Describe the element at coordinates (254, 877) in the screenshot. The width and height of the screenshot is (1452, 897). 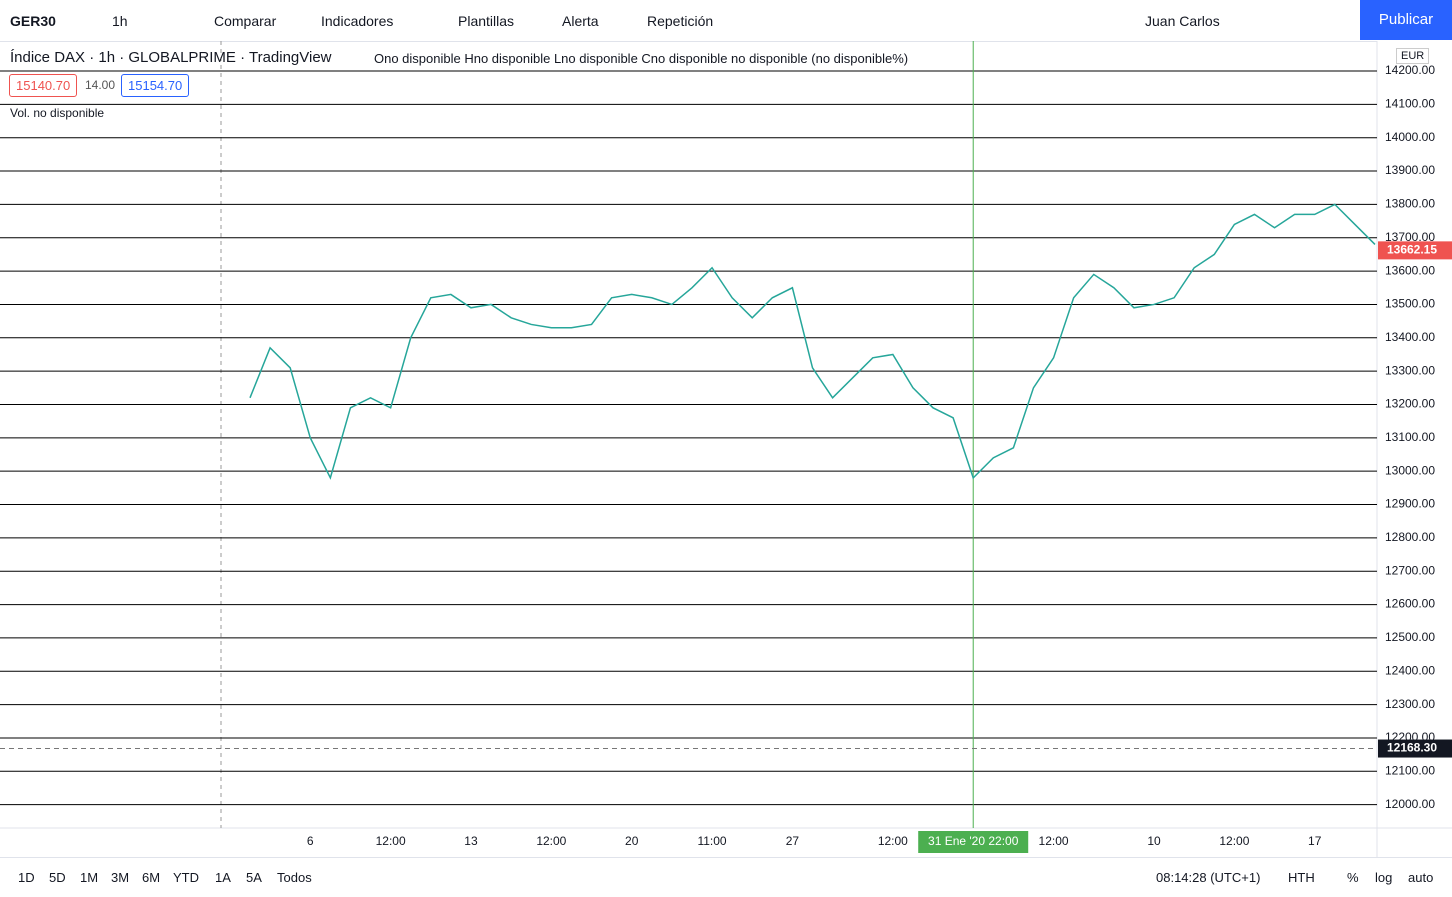
I see `range-button: 5A` at that location.